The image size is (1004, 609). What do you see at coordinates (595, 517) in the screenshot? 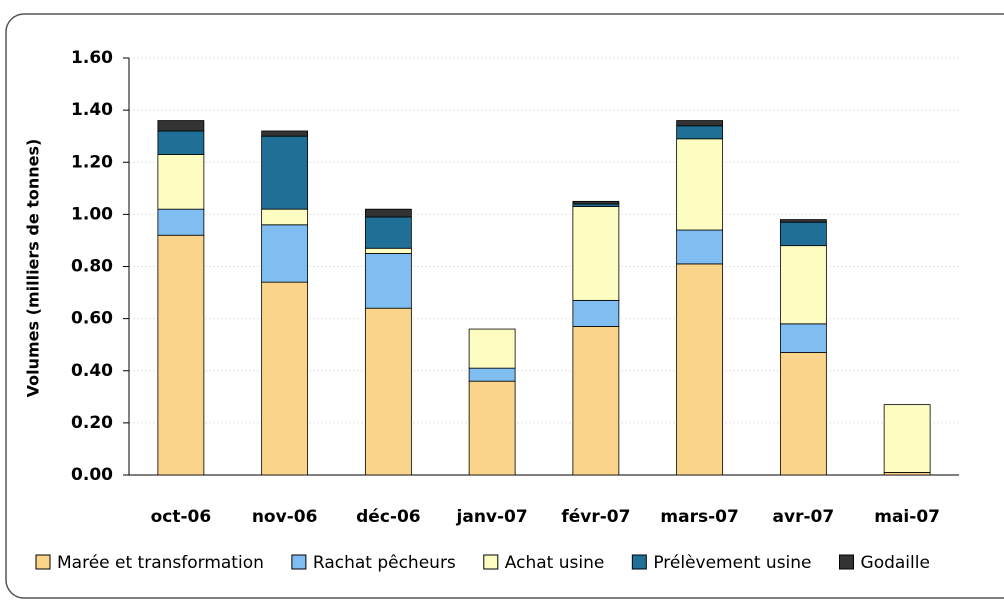
I see `x-tick-label: févr-07` at bounding box center [595, 517].